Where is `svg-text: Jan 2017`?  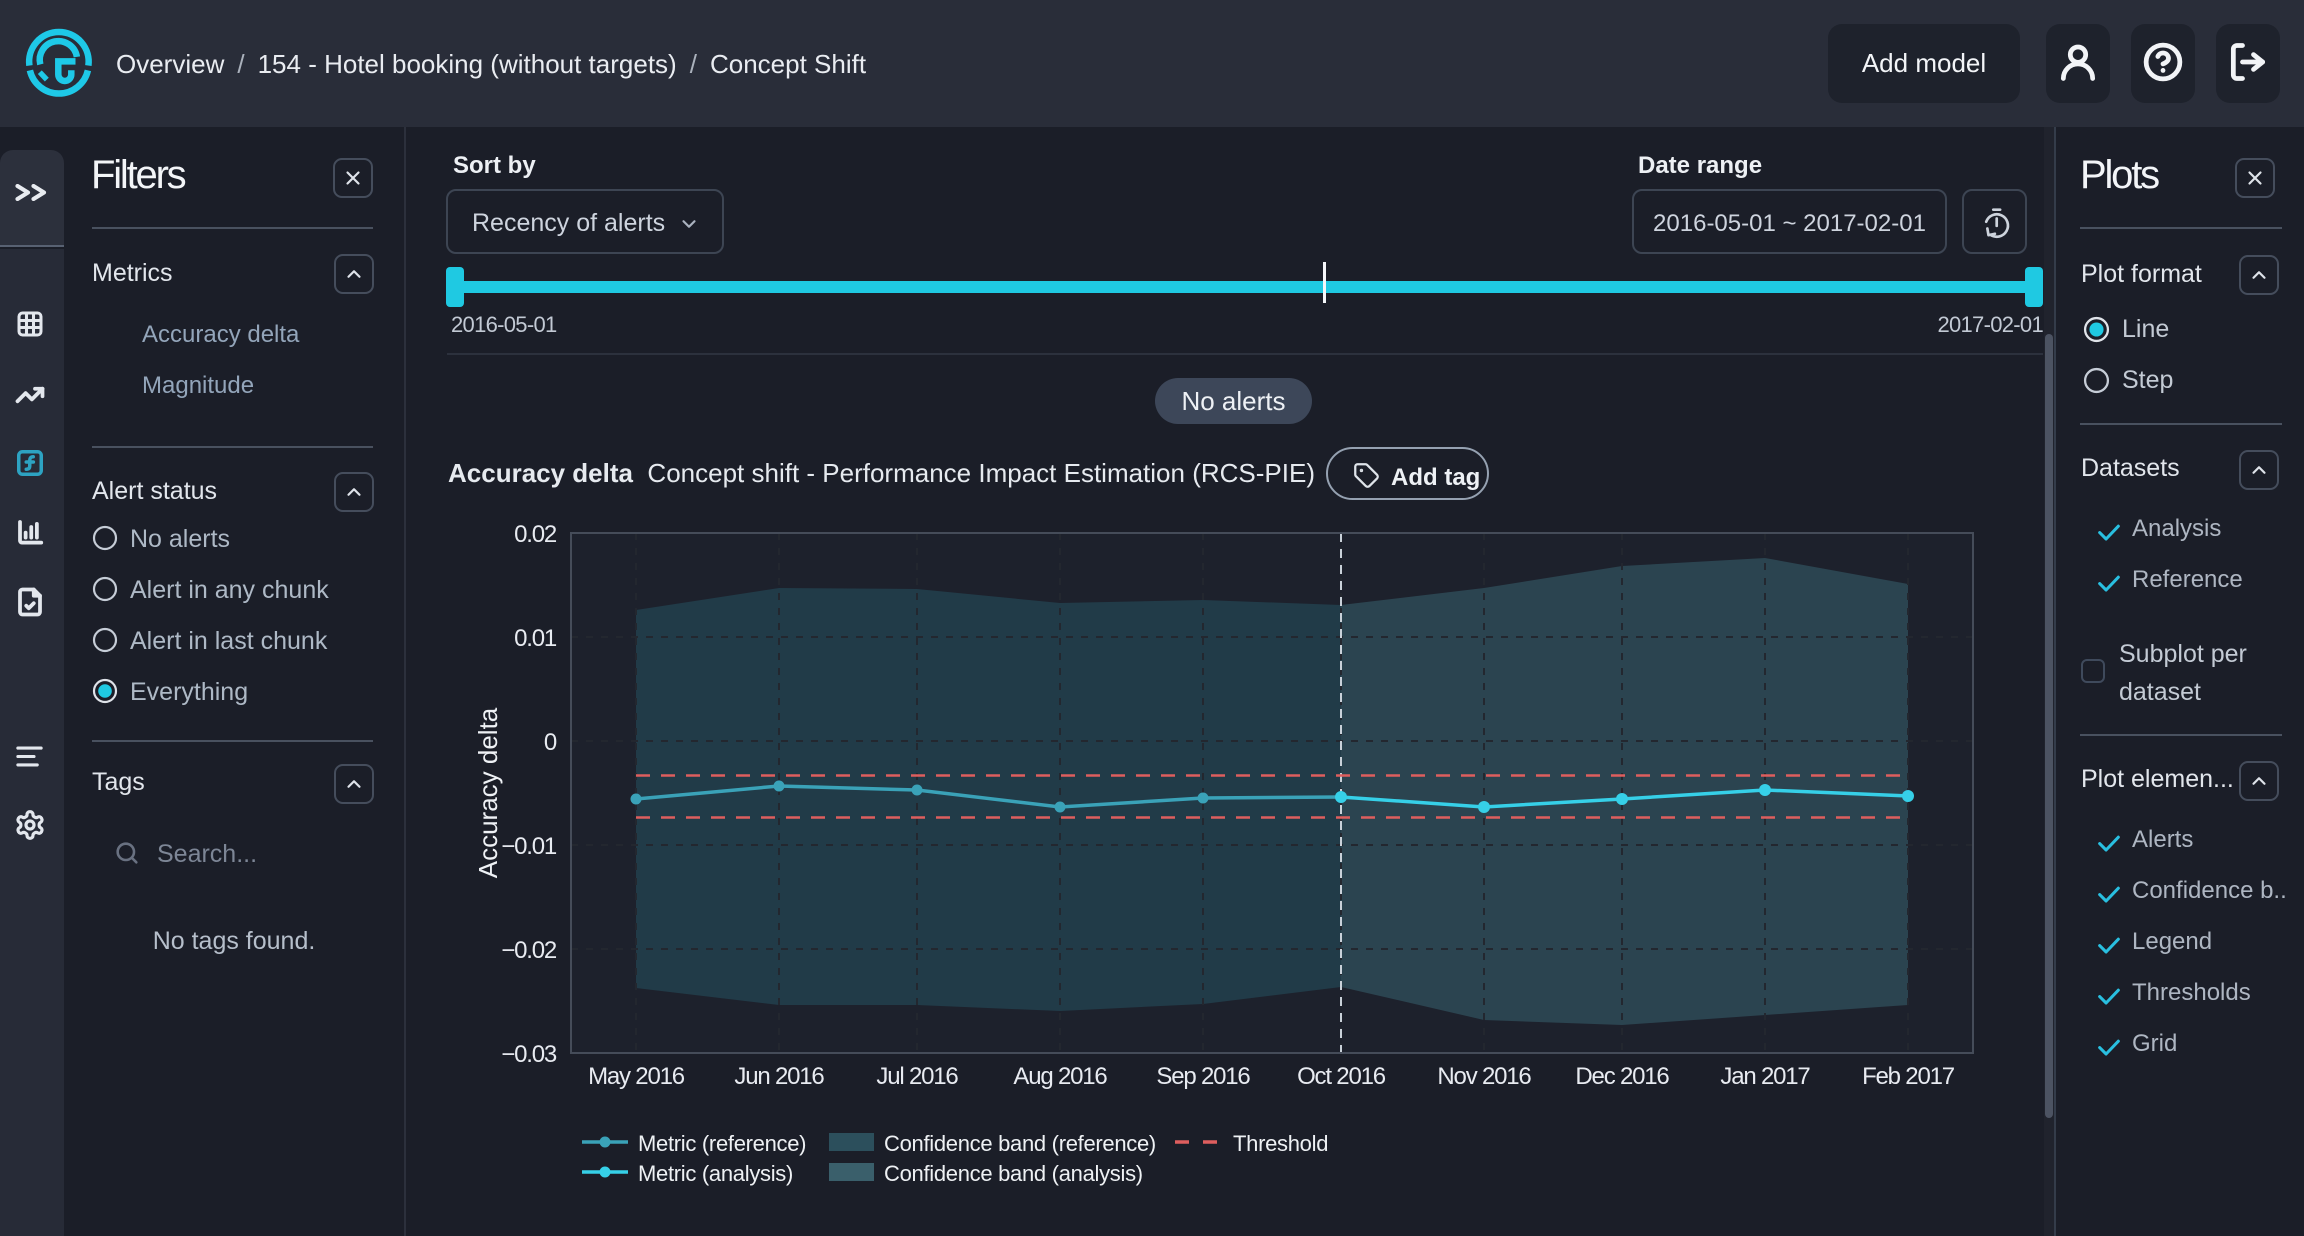 svg-text: Jan 2017 is located at coordinates (1765, 1076).